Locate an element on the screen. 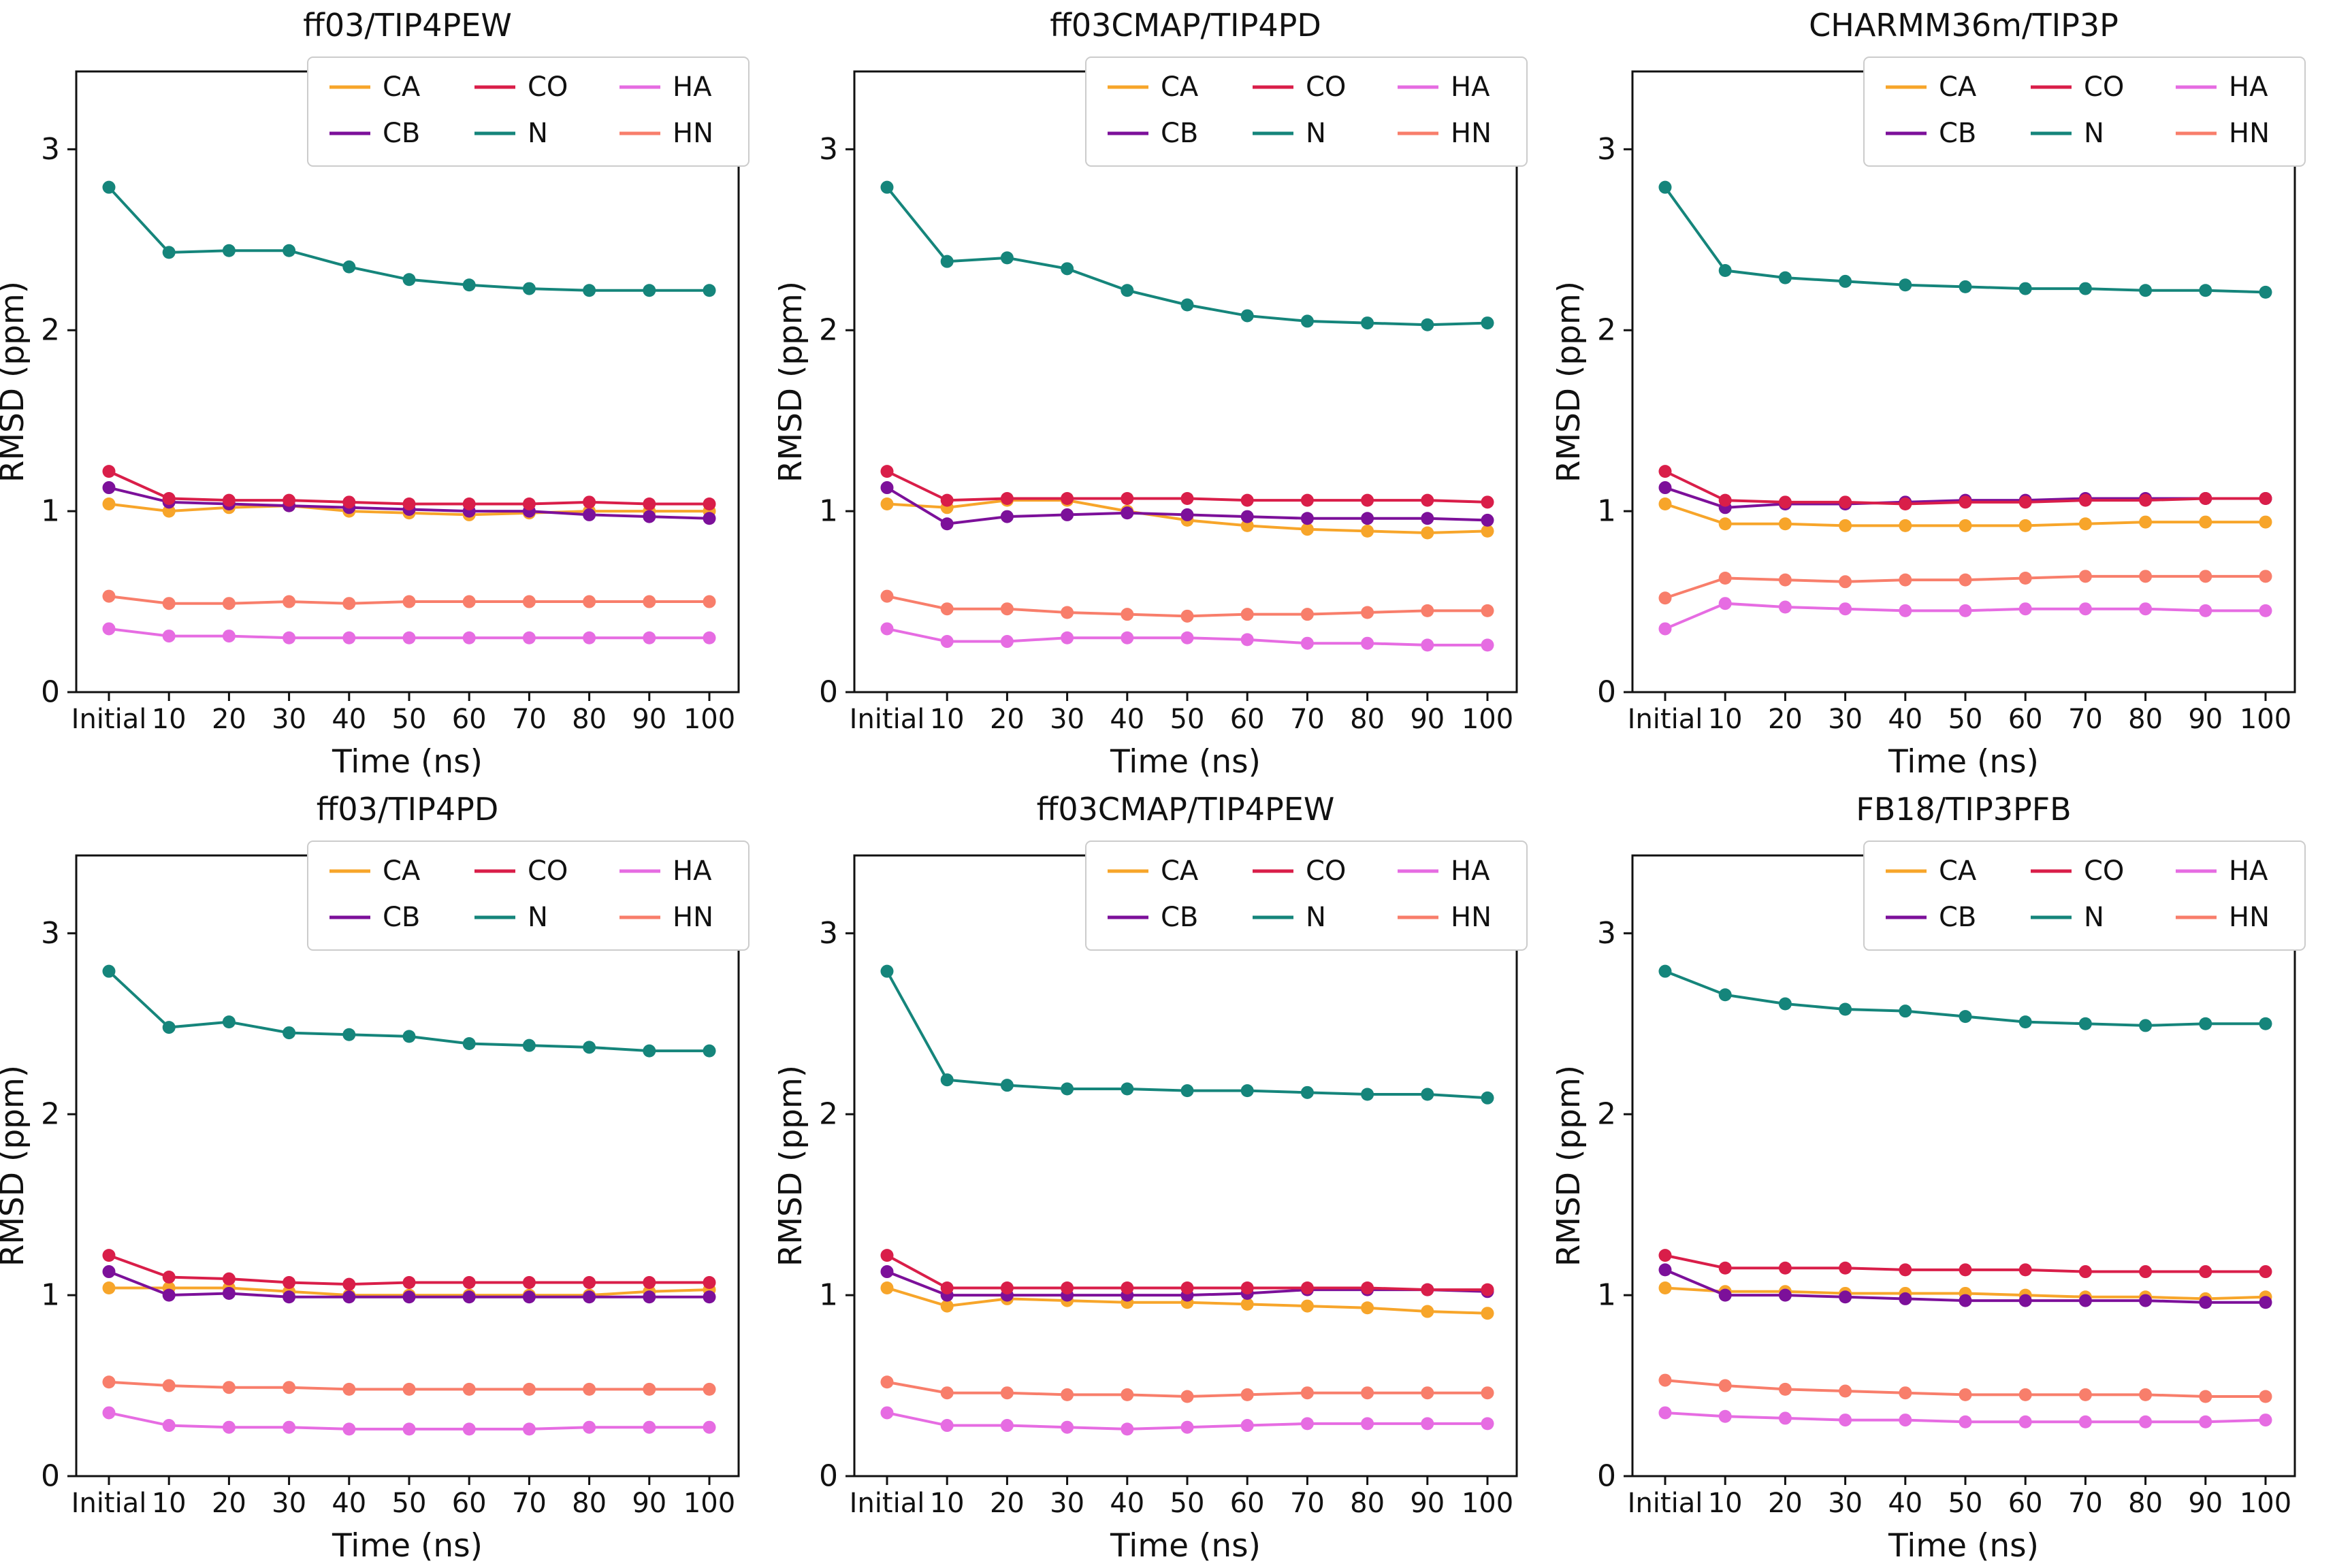  series-CO is located at coordinates (1187, 487).